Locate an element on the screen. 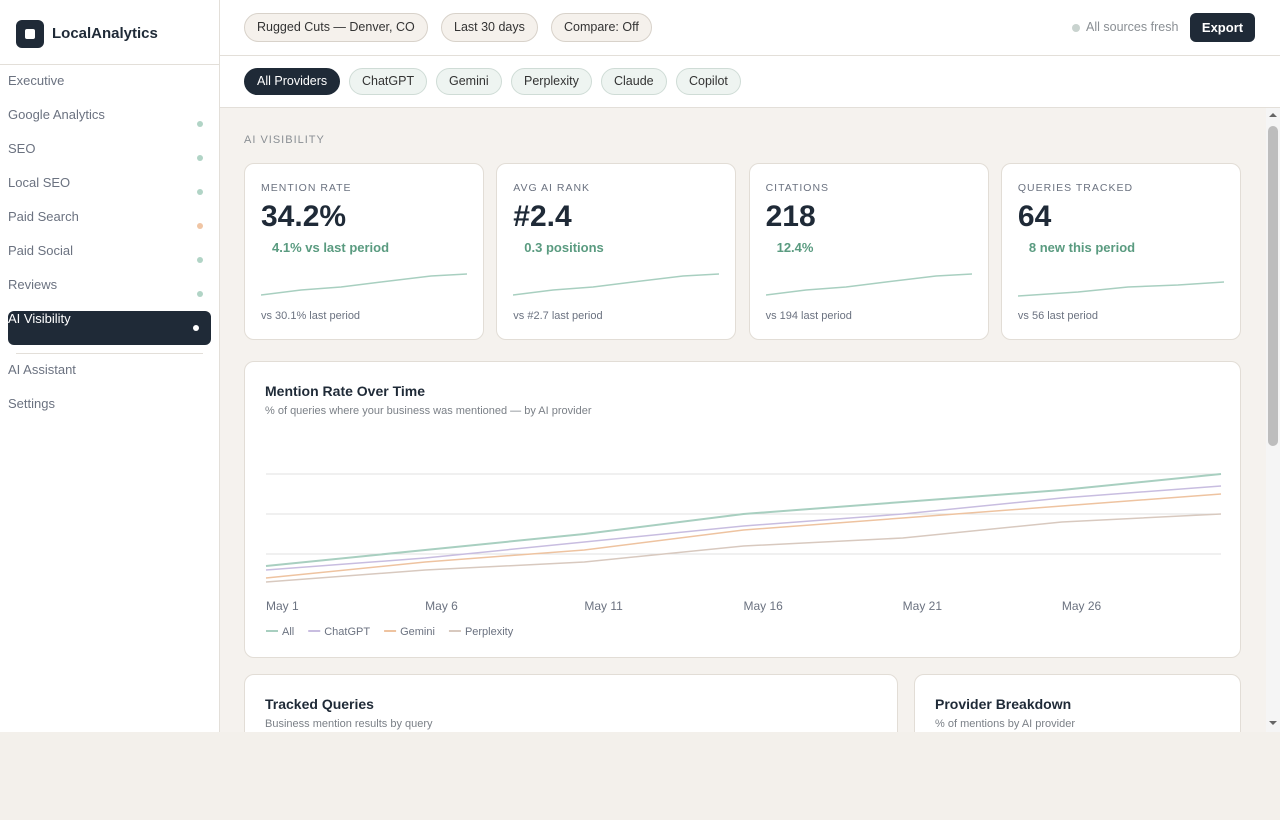 The image size is (1280, 820). nav-item: Google Analytics is located at coordinates (109, 124).